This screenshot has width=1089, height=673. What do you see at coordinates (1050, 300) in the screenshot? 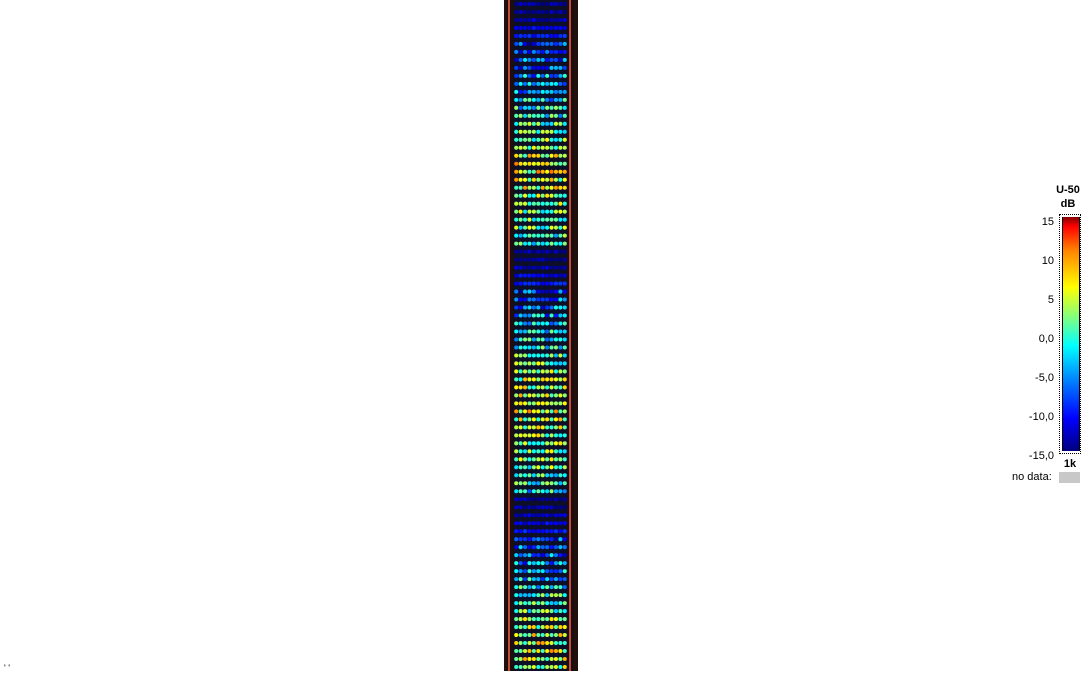
I see `colorbar-tick-label: 5` at bounding box center [1050, 300].